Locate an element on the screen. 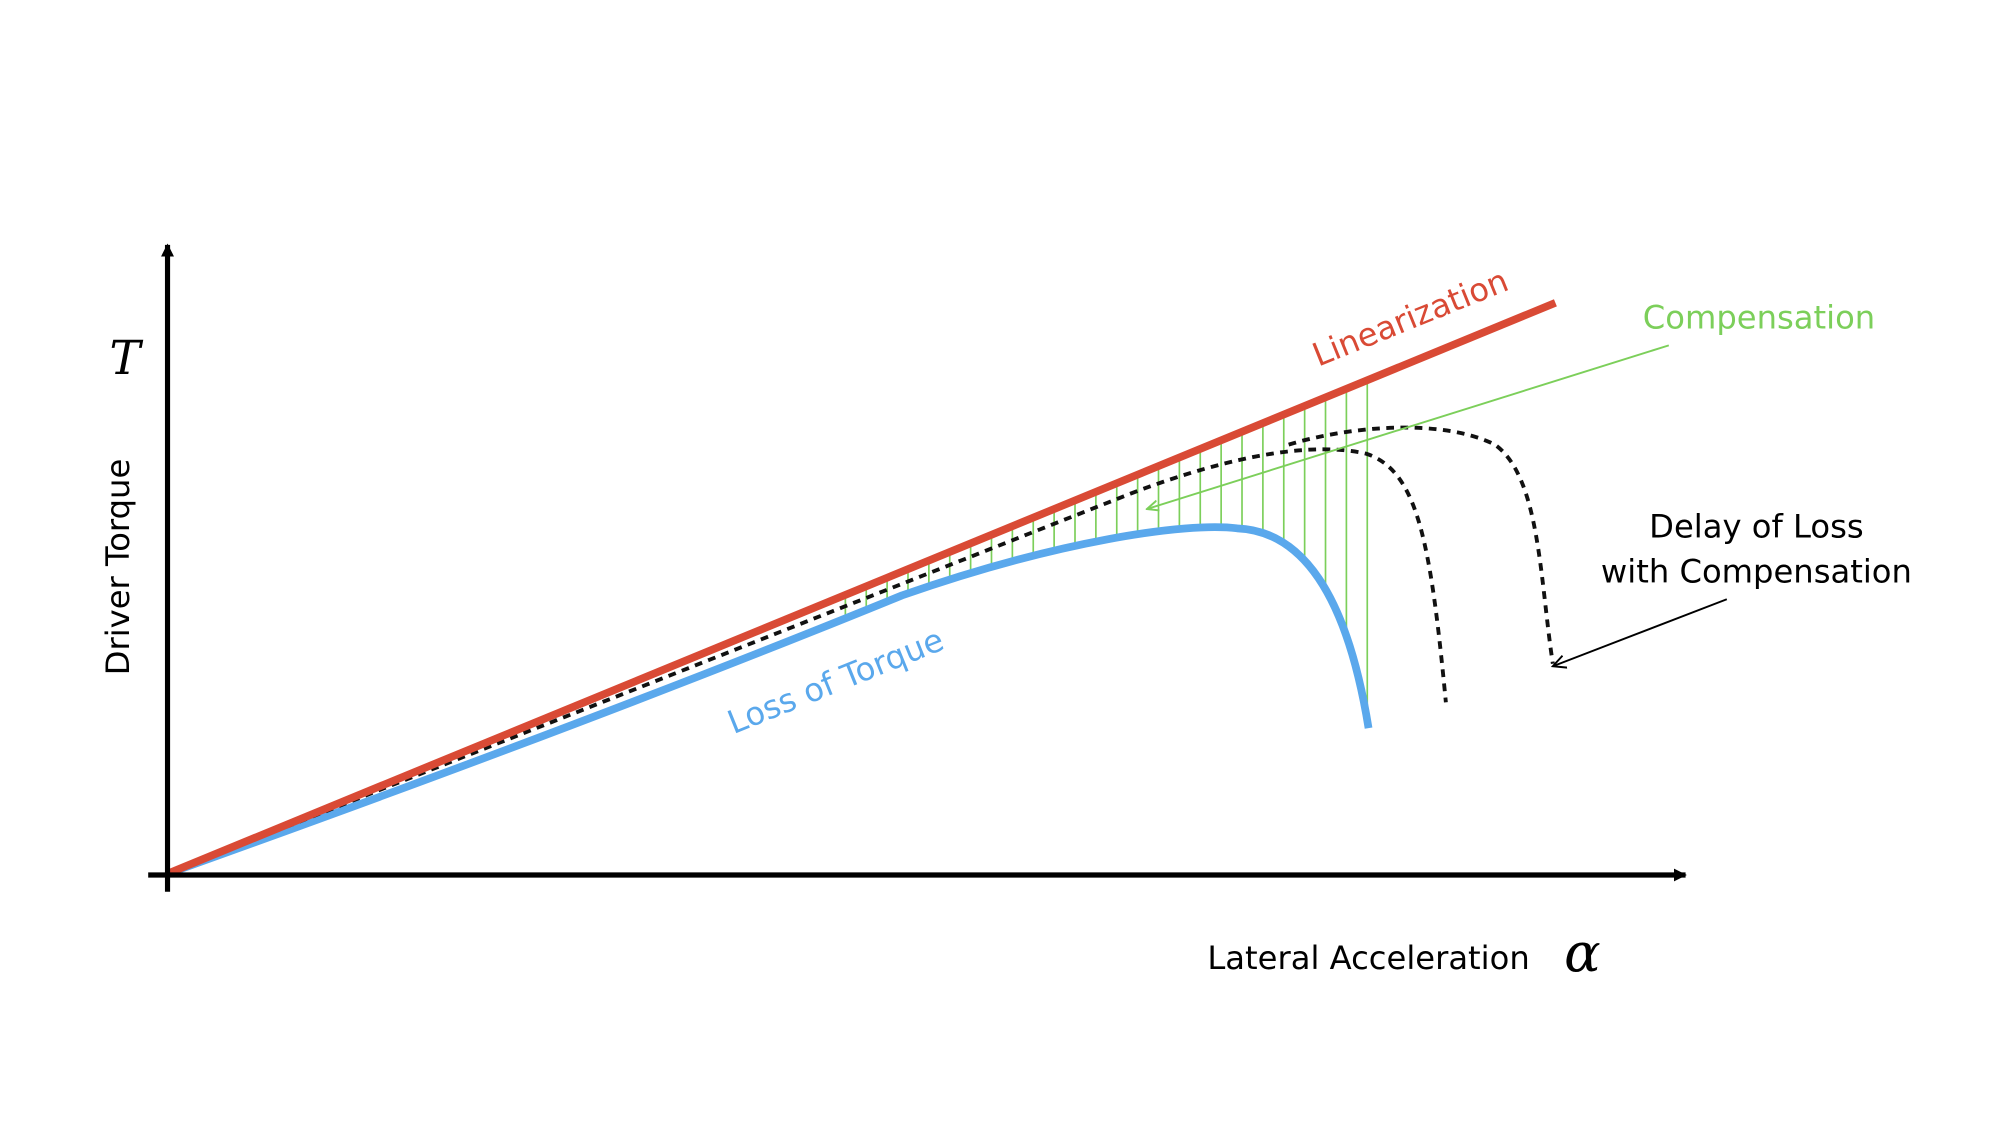  annotation-line: with Compensation is located at coordinates (1756, 571).